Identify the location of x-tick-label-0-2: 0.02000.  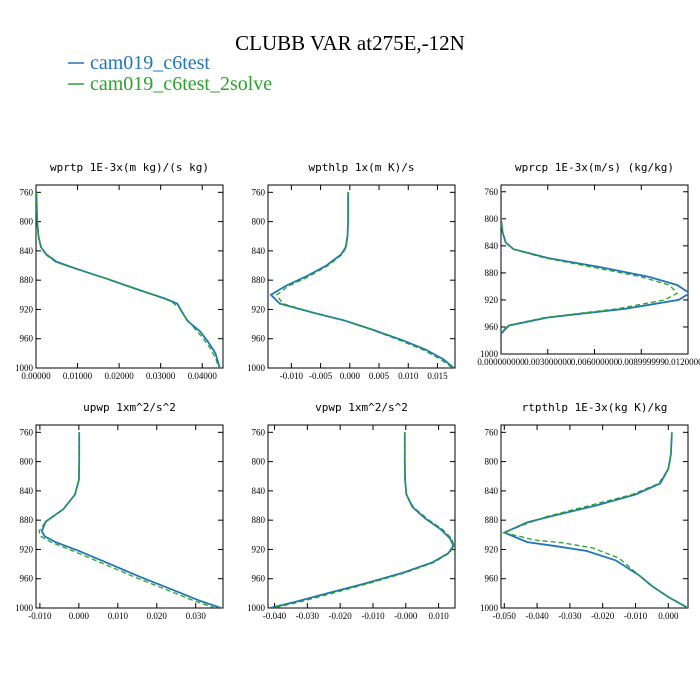
(119, 376).